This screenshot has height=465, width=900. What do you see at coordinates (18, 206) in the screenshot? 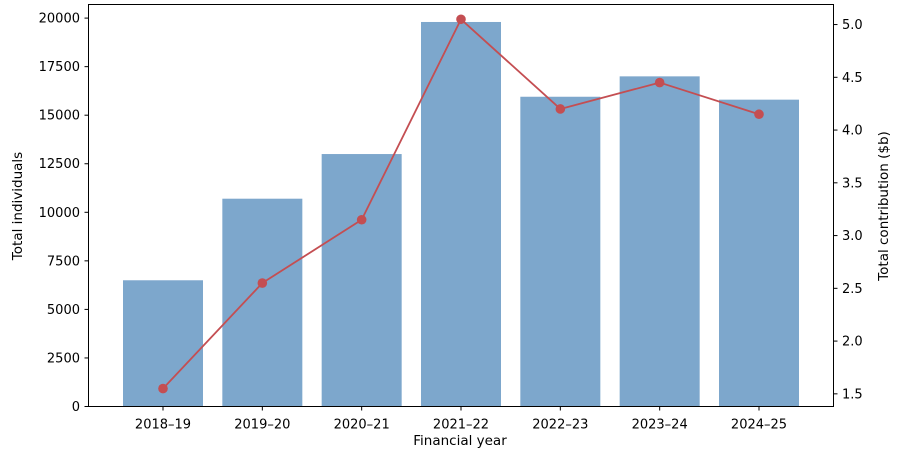
I see `y-axis-label-left: Total individuals` at bounding box center [18, 206].